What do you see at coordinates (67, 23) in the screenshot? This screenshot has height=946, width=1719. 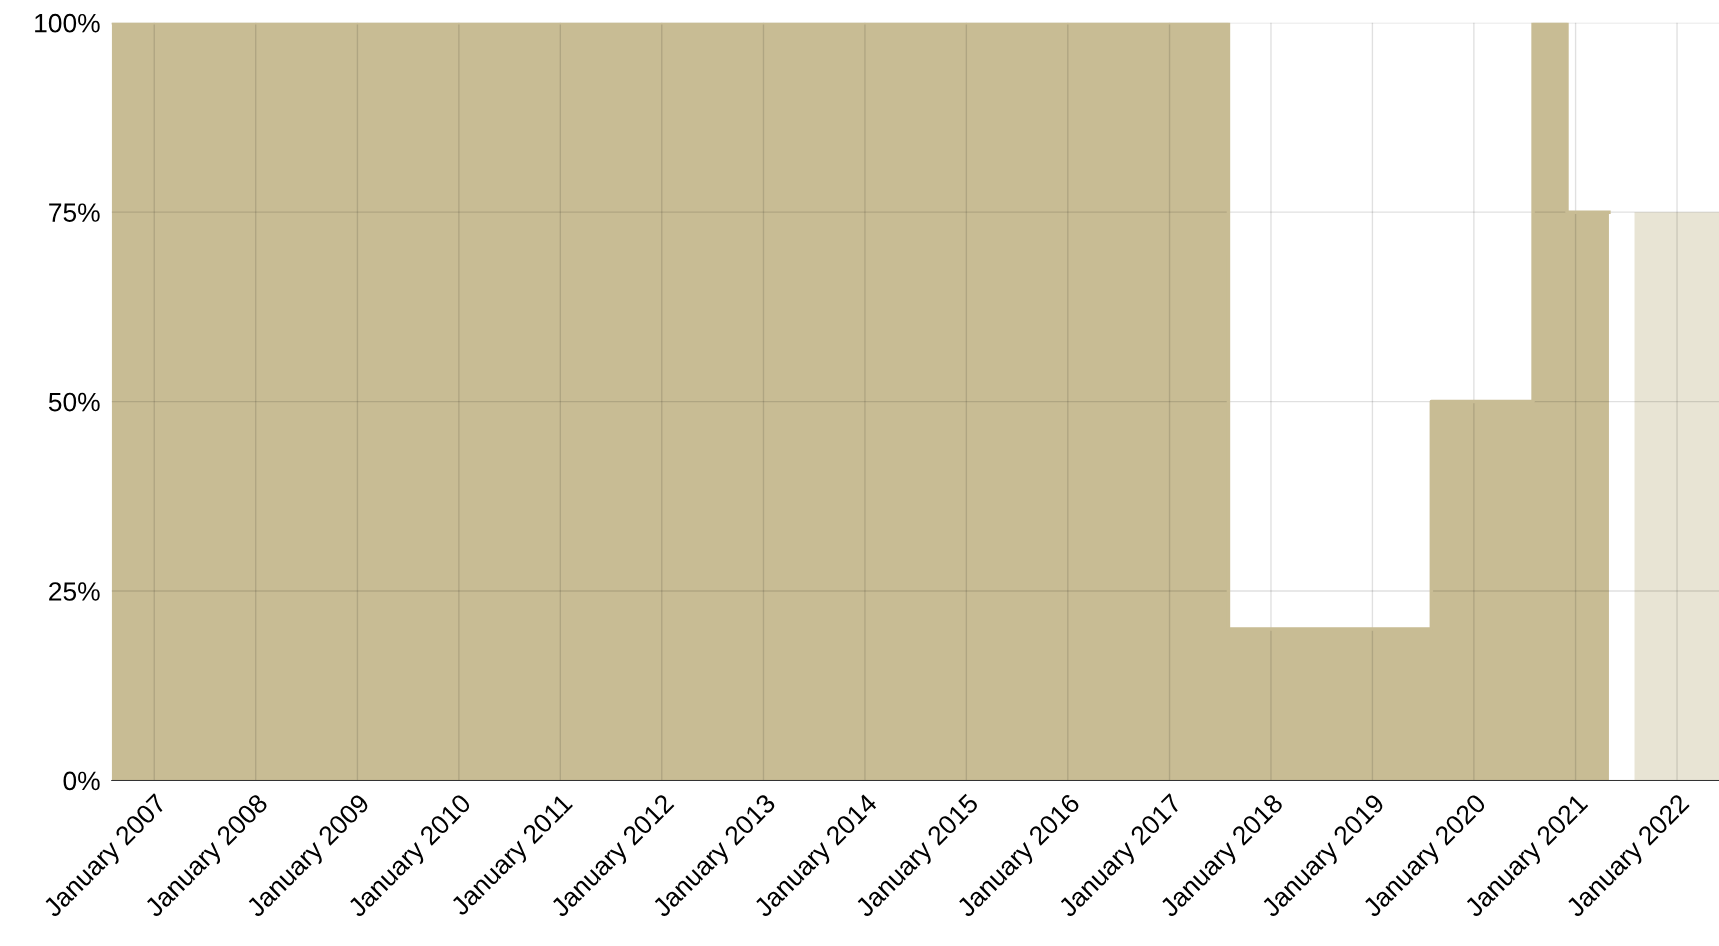 I see `y-tick-label: 100%` at bounding box center [67, 23].